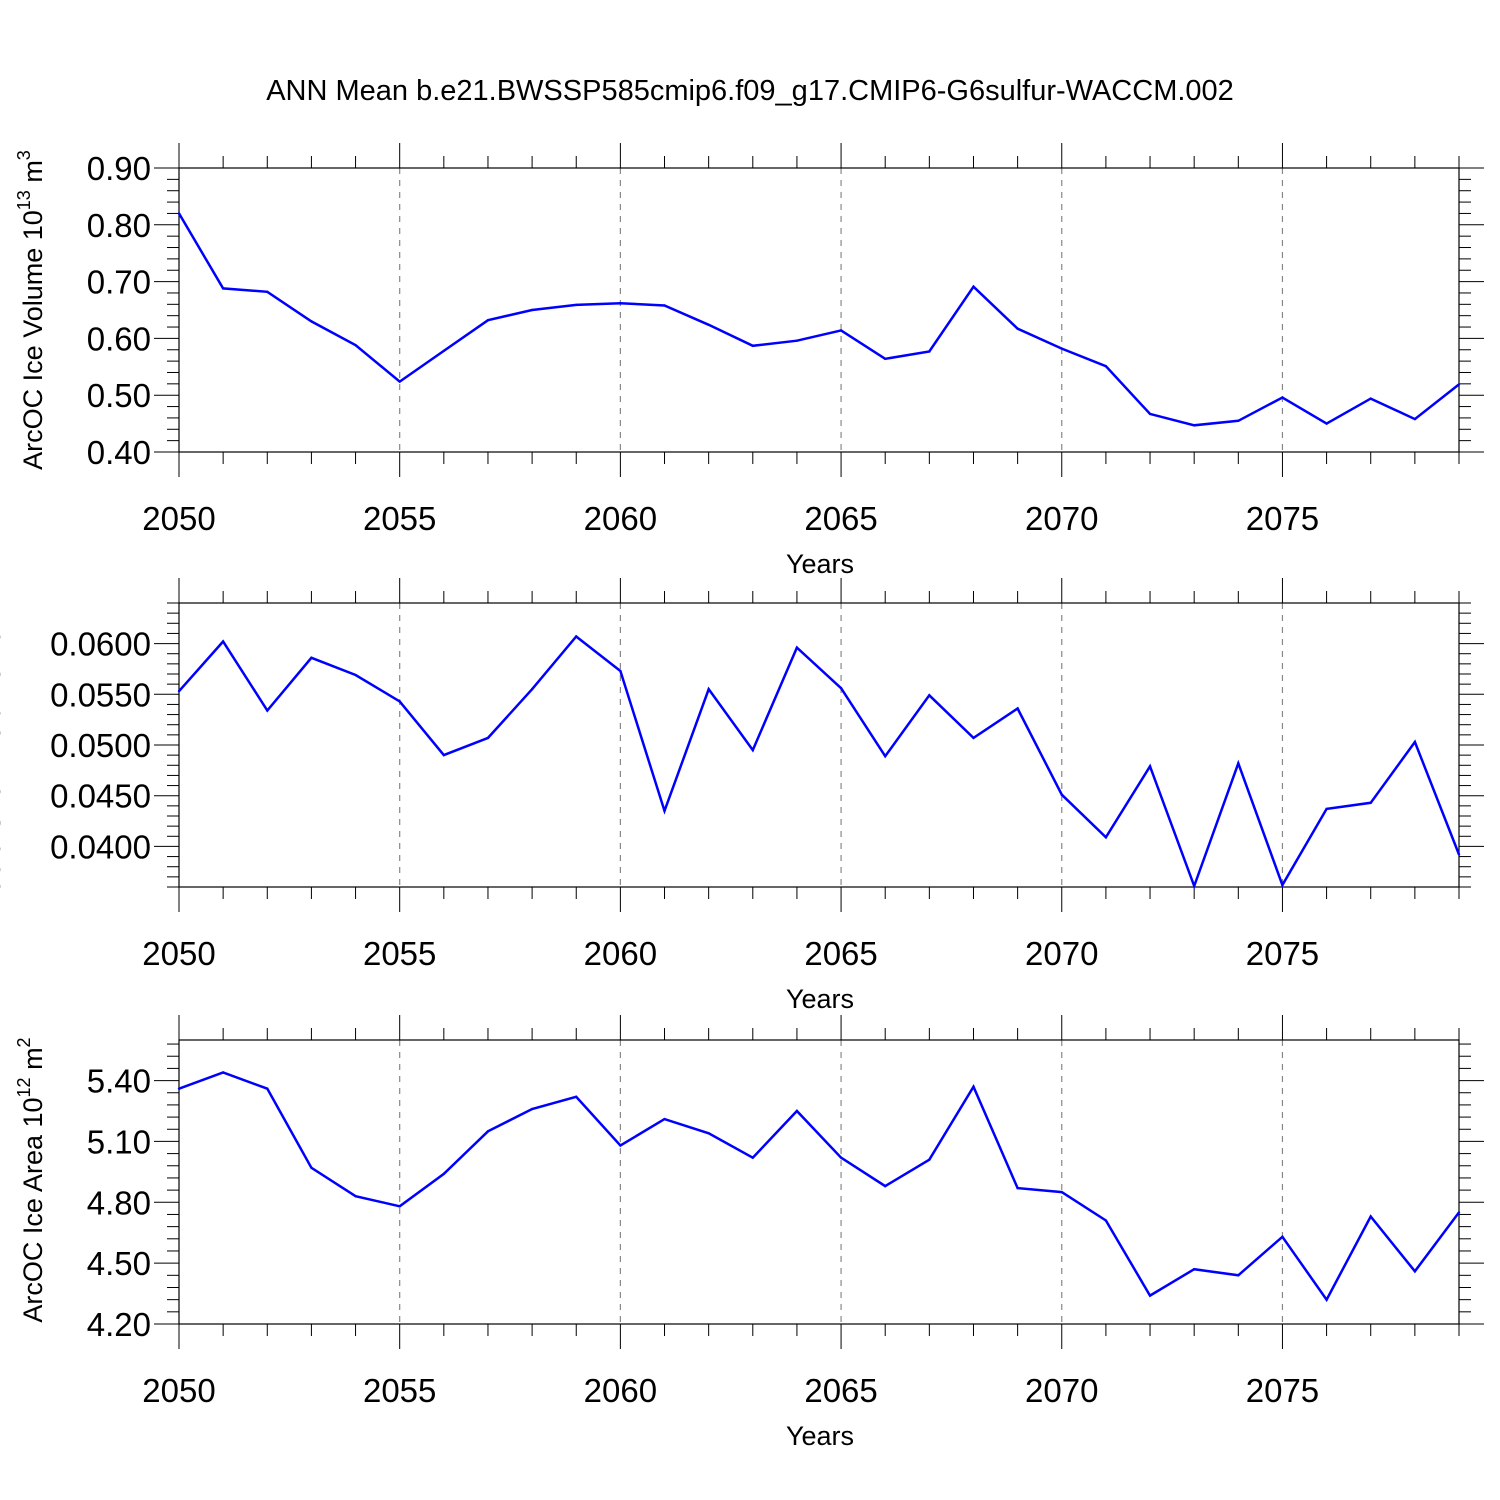  I want to click on x-axis-label: Years, so click(820, 564).